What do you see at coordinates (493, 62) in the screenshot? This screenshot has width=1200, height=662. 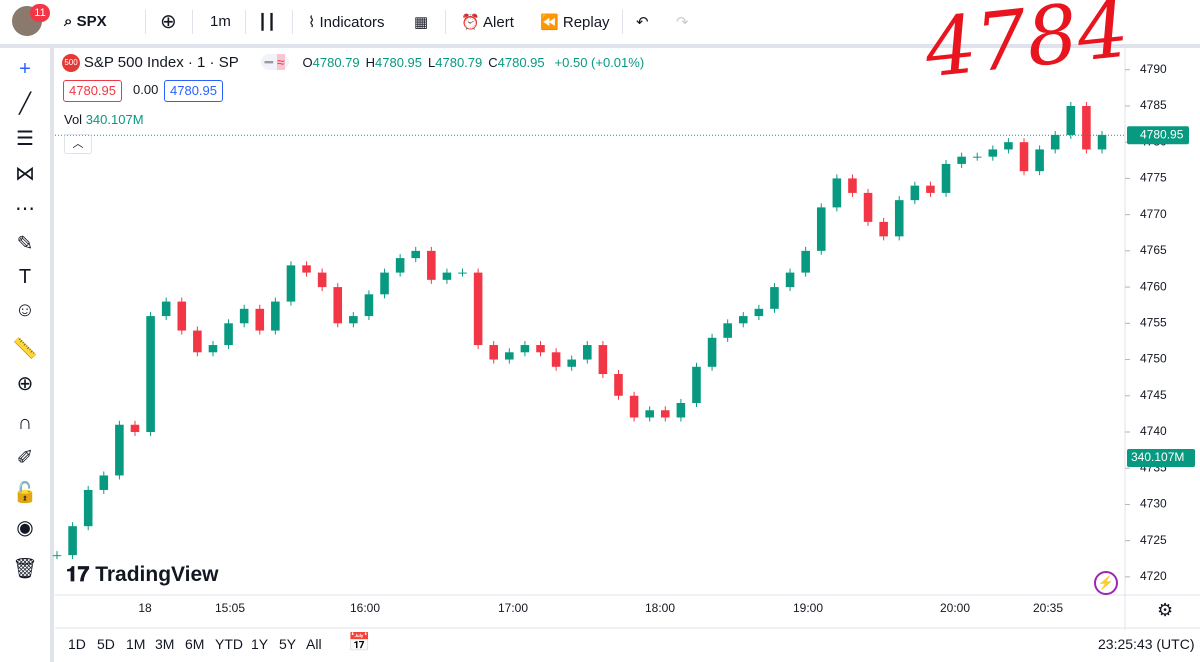 I see `ohlc-key: C` at bounding box center [493, 62].